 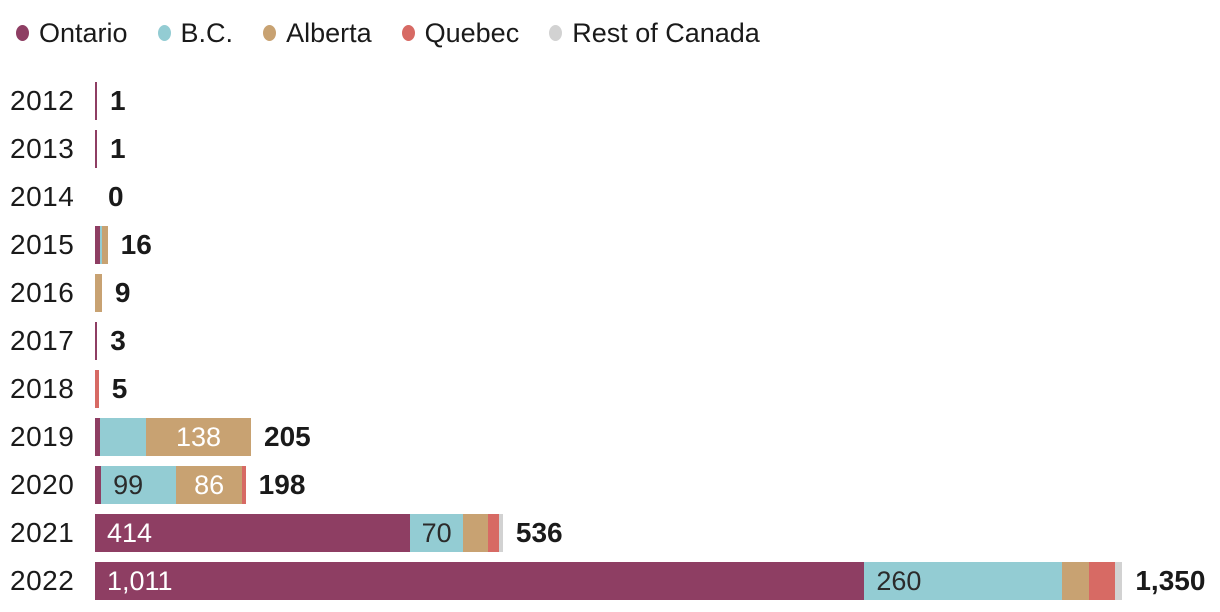 I want to click on segment-value-label: 70, so click(x=436, y=532).